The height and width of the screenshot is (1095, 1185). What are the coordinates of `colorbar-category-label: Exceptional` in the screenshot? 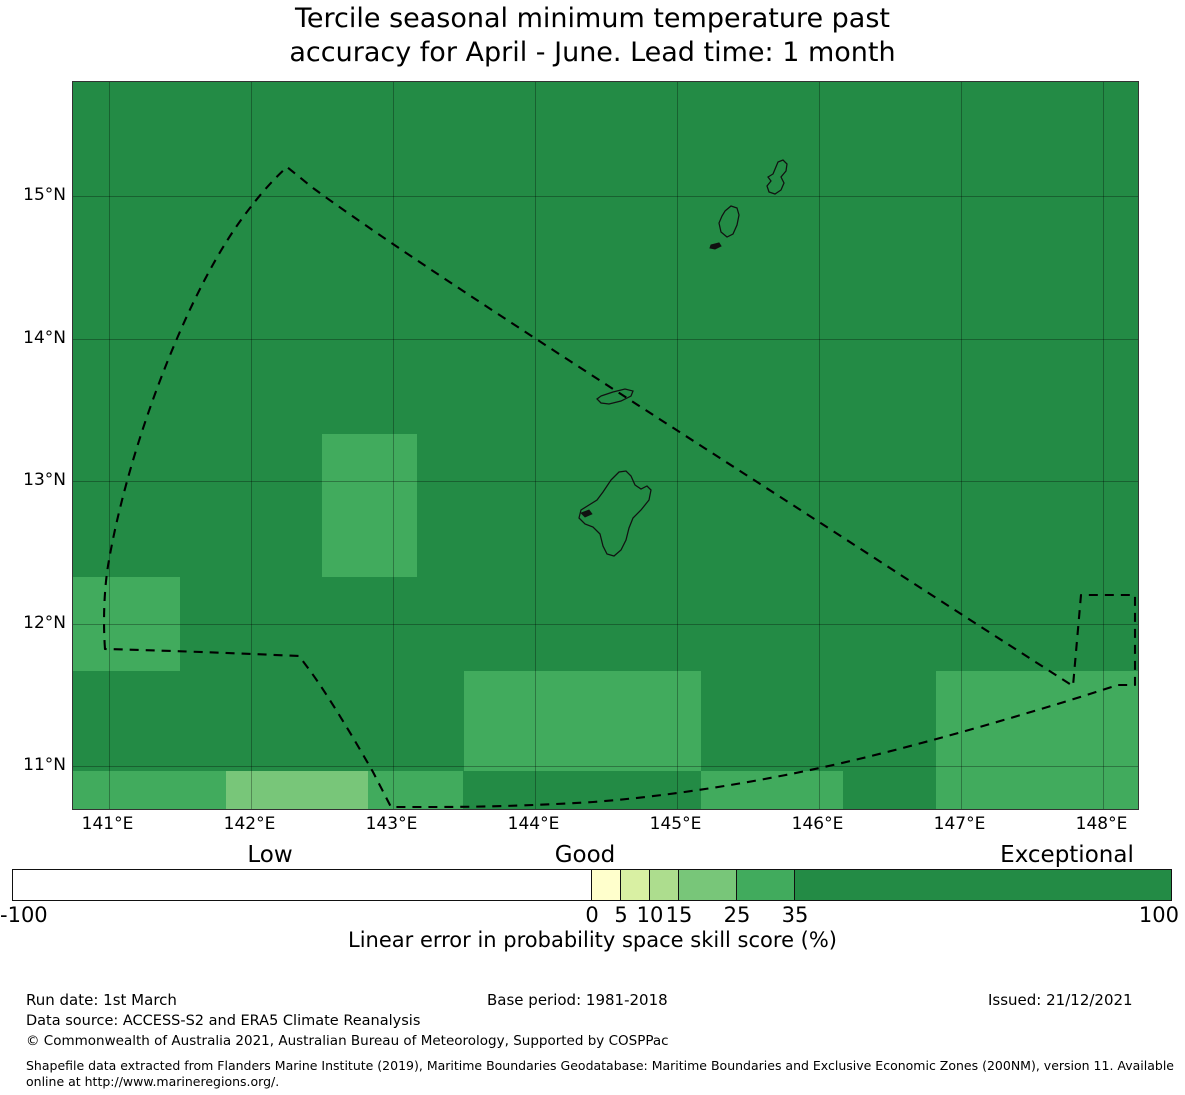 It's located at (1067, 855).